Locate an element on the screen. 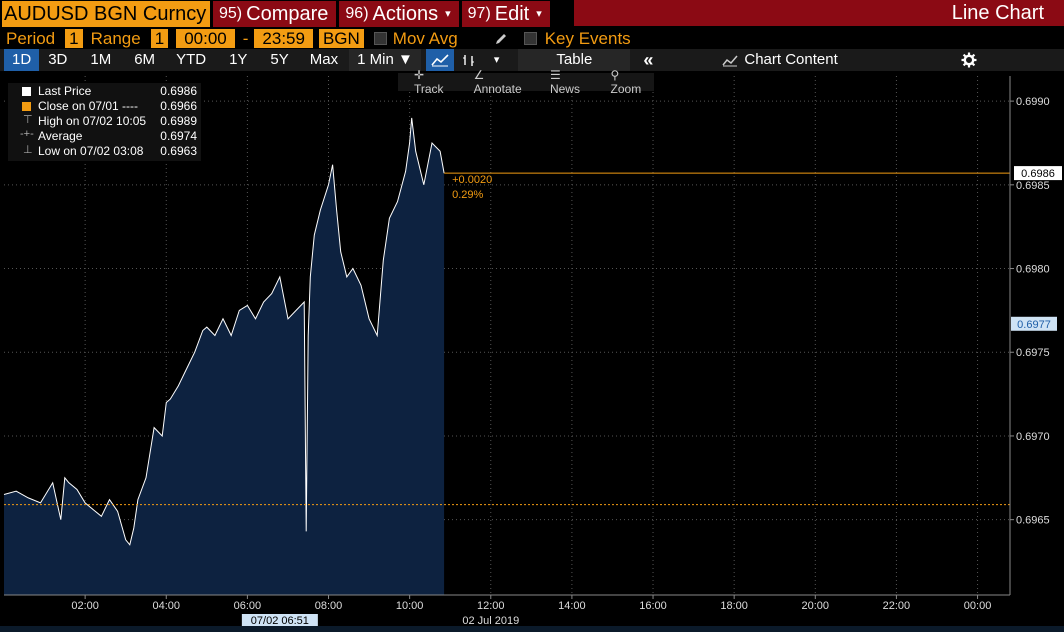 This screenshot has height=632, width=1064. mov-avg-label: Mov Avg is located at coordinates (425, 38).